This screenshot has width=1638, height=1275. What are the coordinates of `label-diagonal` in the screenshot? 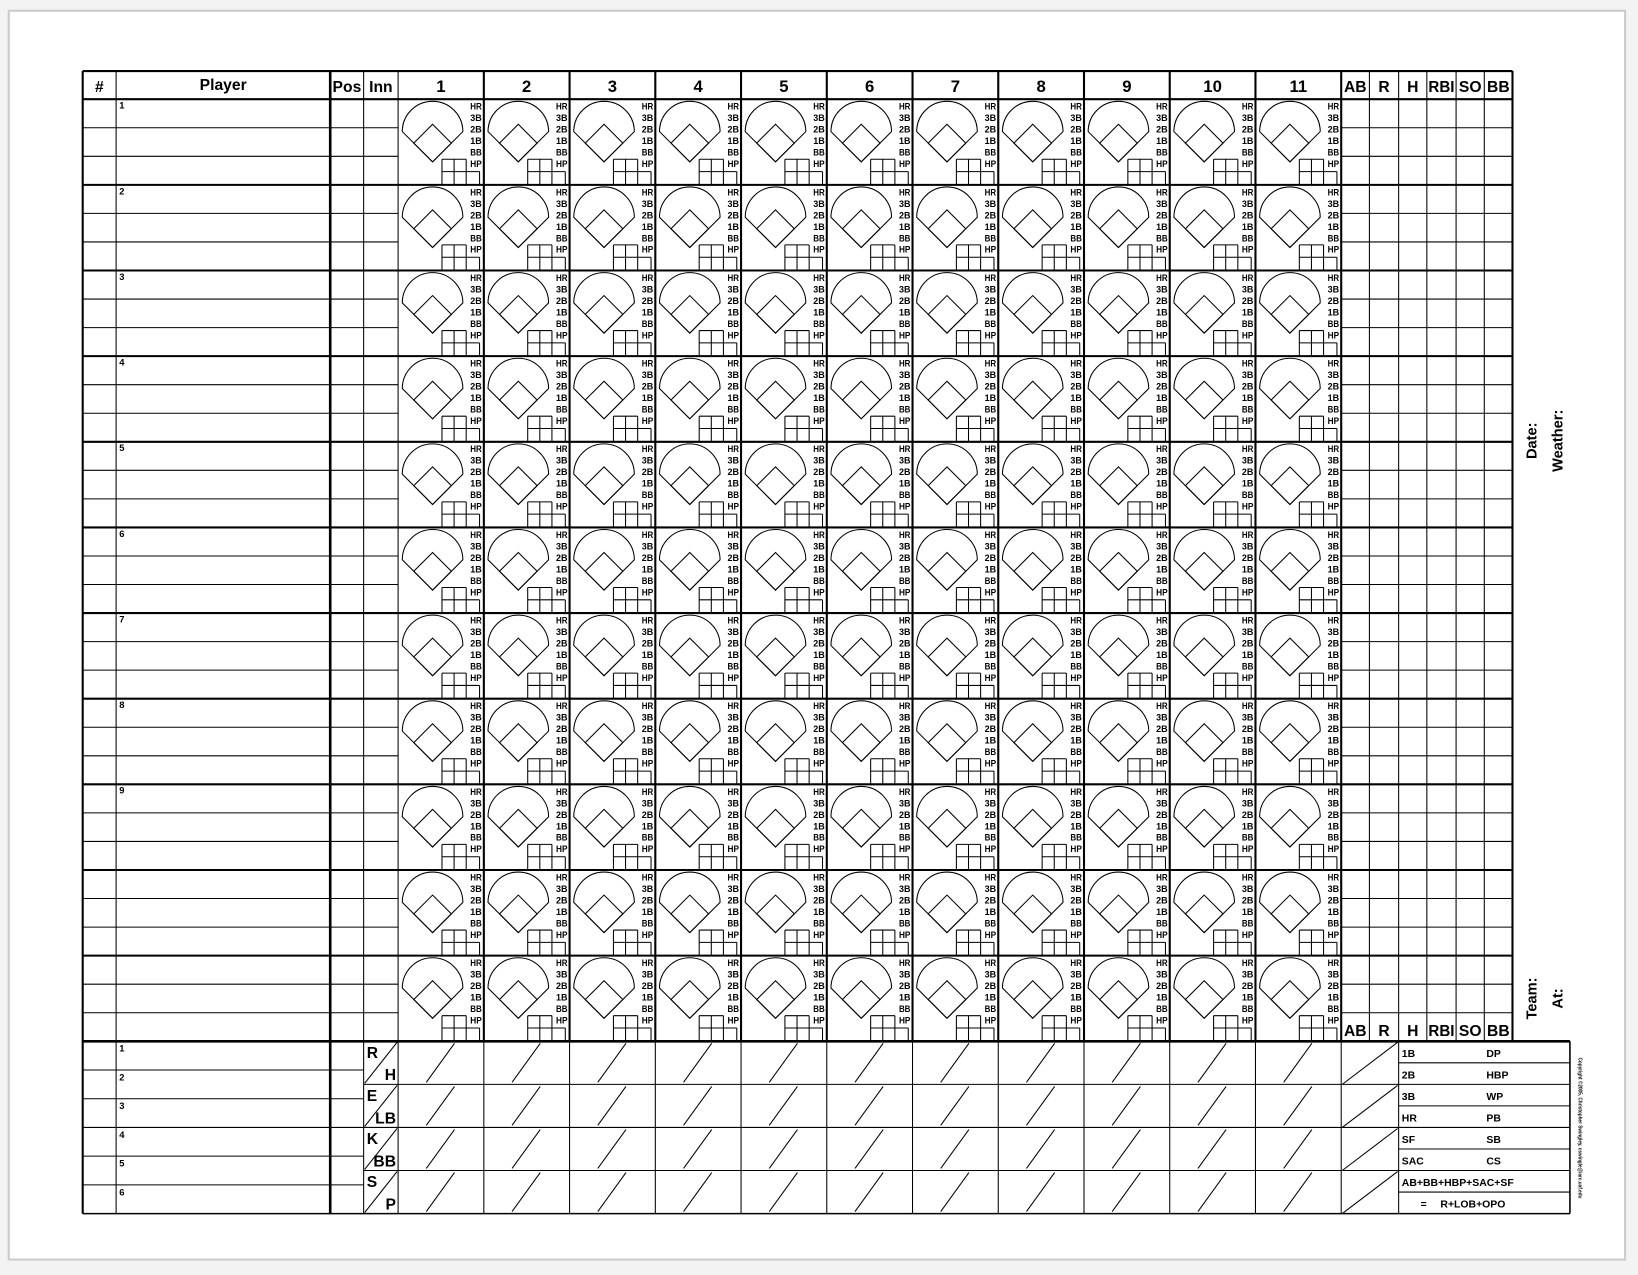 It's located at (381, 1149).